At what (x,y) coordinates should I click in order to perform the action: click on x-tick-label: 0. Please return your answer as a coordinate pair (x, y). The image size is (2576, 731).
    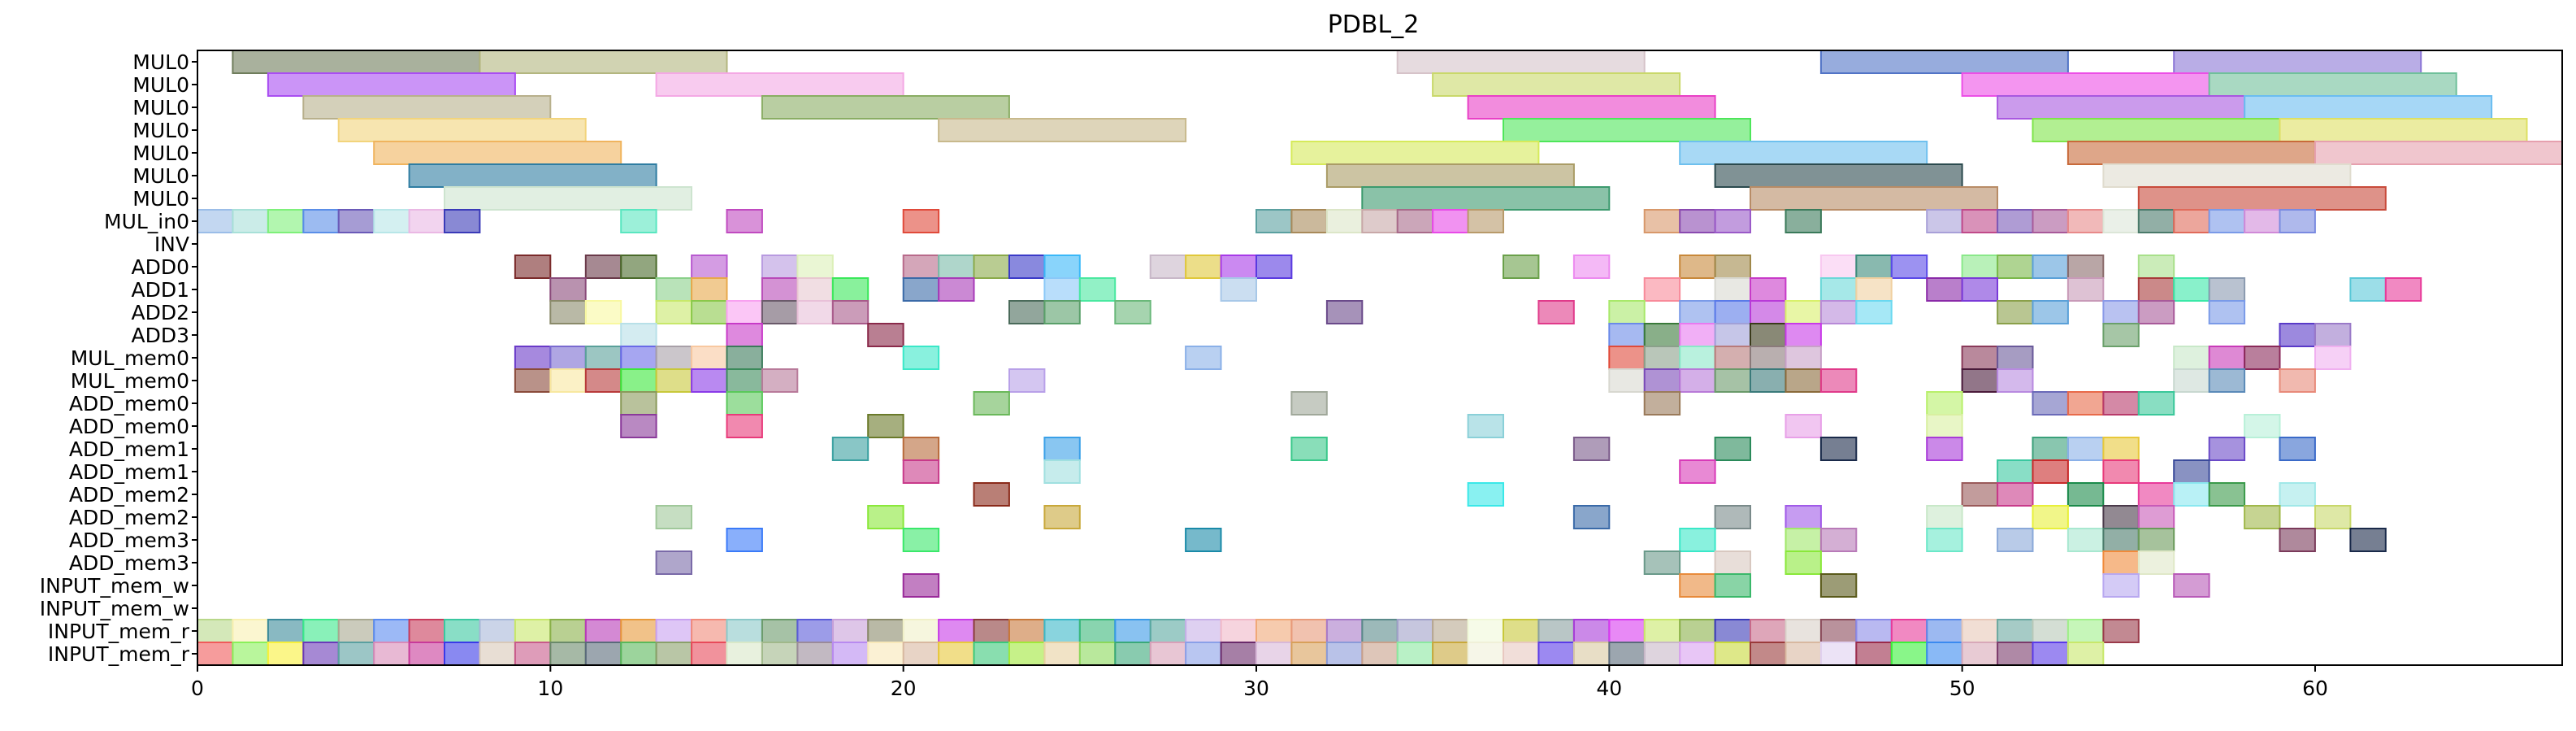
    Looking at the image, I should click on (197, 689).